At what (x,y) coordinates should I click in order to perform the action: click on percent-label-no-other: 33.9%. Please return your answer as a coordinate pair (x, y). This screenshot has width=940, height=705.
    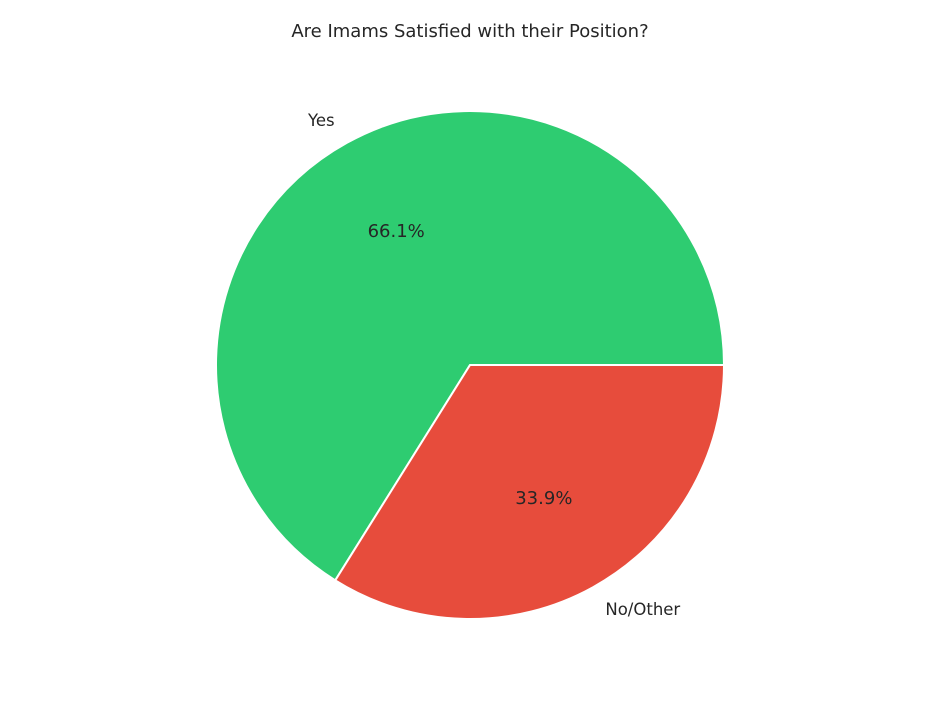
    Looking at the image, I should click on (543, 498).